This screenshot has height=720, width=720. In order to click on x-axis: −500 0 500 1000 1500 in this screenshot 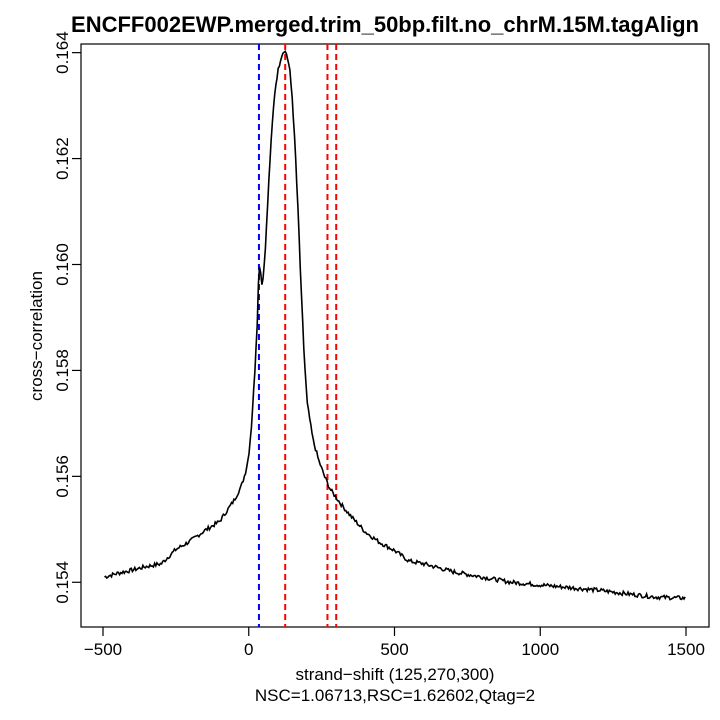, I will do `click(394, 643)`.